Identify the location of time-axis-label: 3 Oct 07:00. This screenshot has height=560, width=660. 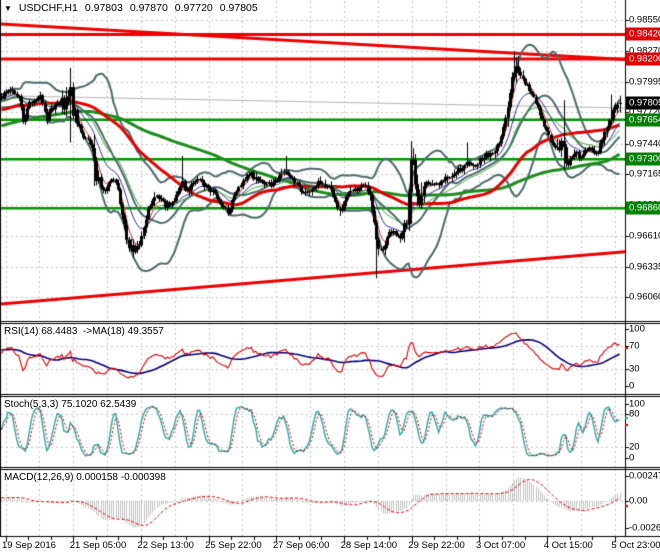
(500, 545).